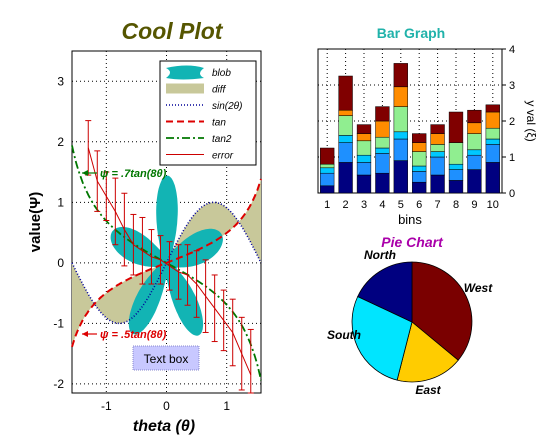  I want to click on bar-x-tick-label: 5, so click(401, 205).